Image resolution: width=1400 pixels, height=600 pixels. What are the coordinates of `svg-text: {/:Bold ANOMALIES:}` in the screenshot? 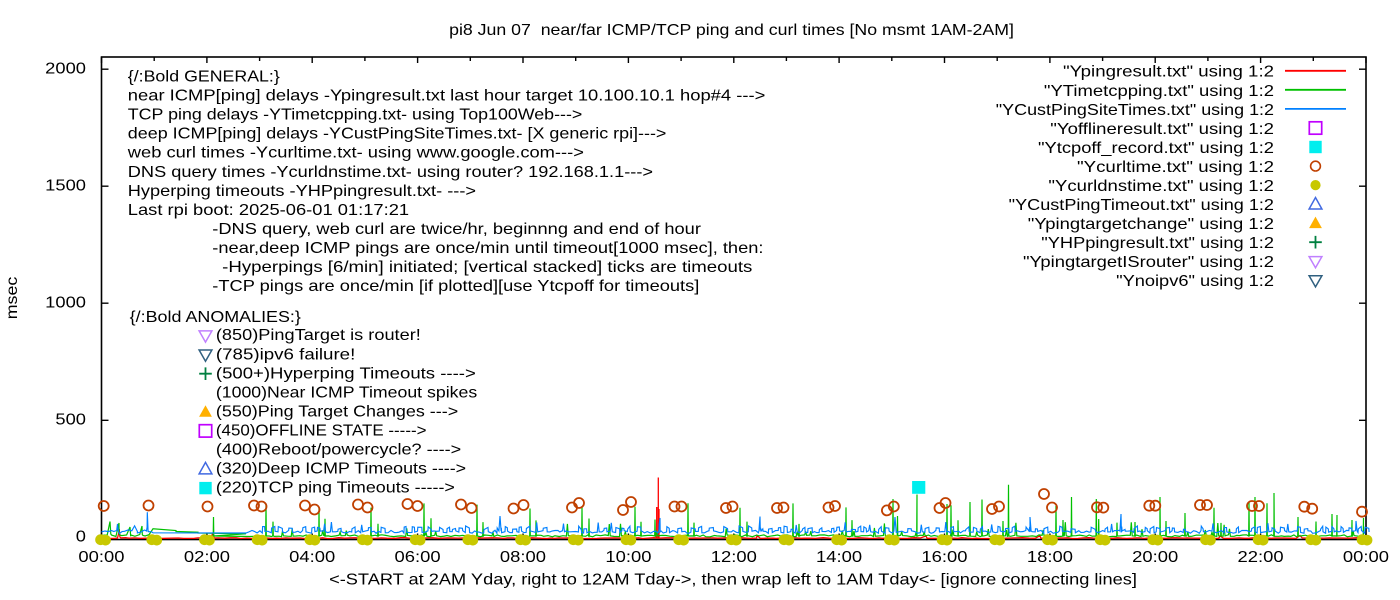 It's located at (216, 317).